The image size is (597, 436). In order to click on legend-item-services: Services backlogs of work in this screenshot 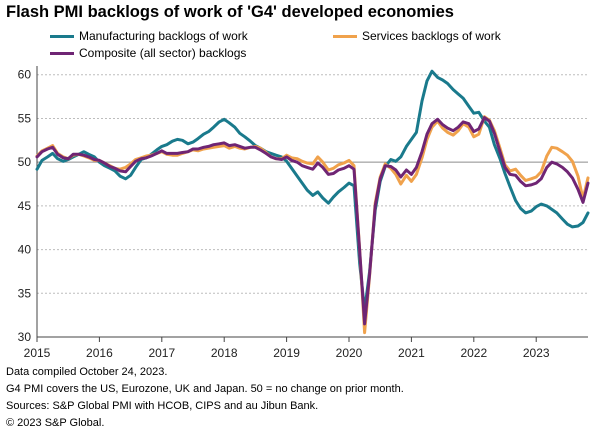, I will do `click(417, 36)`.